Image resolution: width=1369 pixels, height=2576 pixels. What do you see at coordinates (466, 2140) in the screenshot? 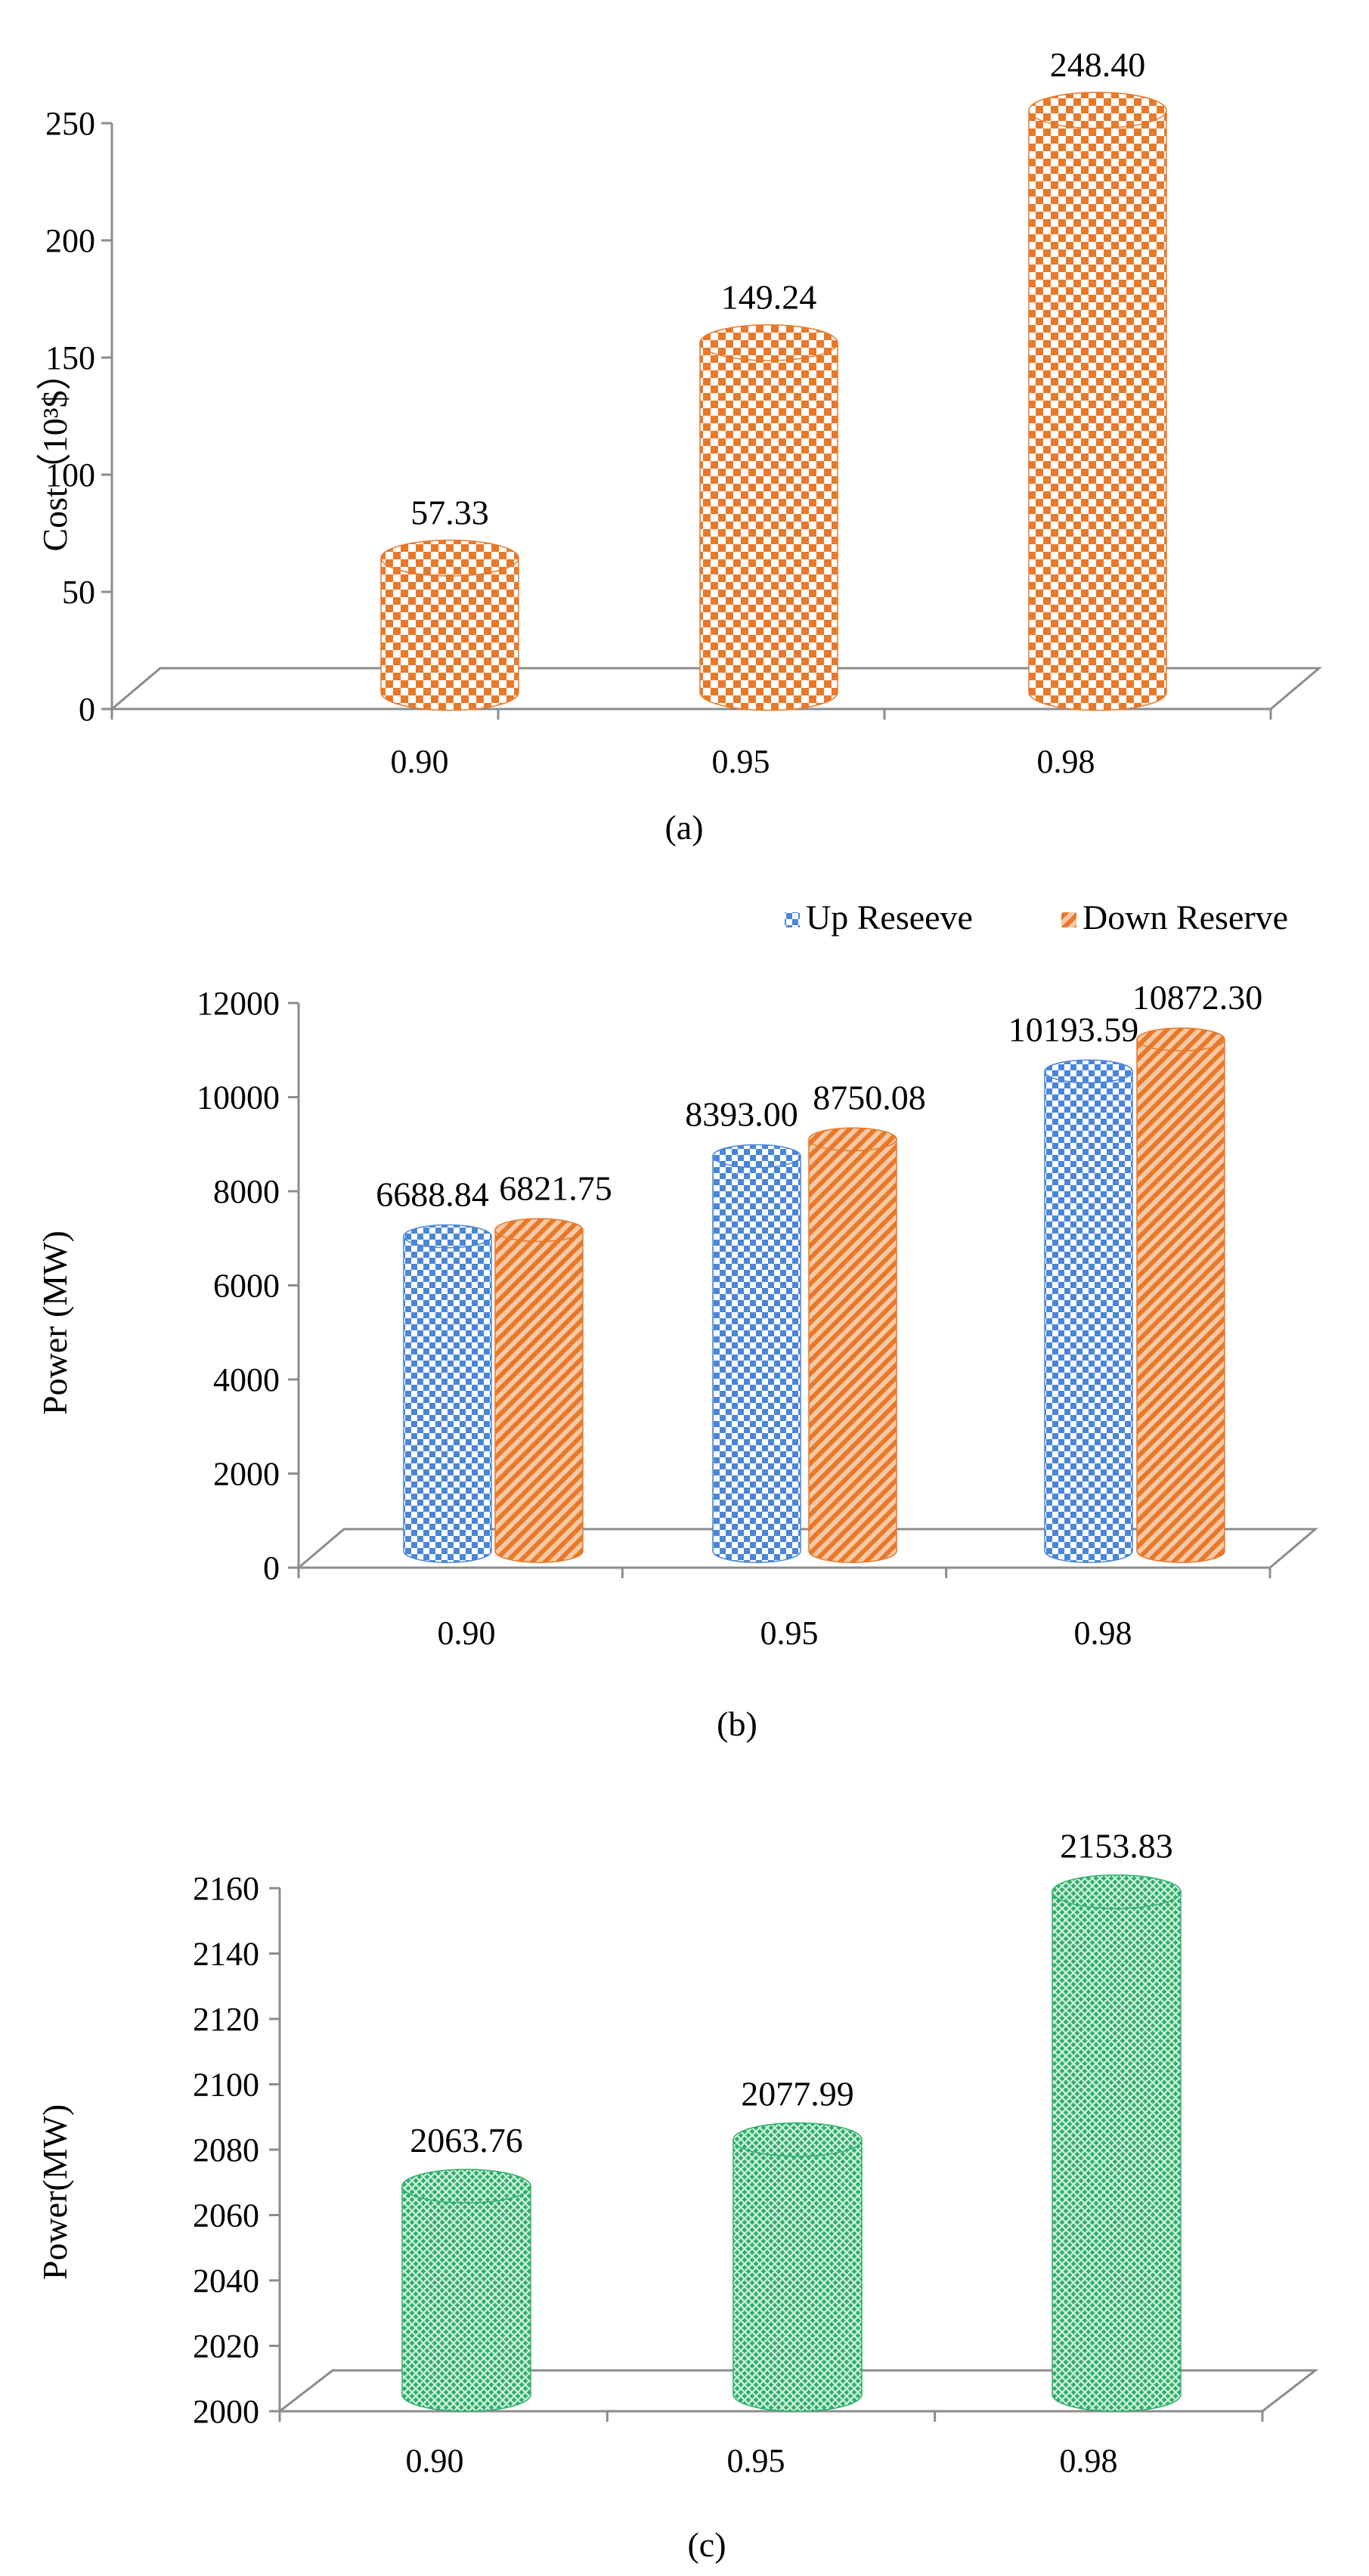
I see `data-label-c-power-0-90: 2063.76` at bounding box center [466, 2140].